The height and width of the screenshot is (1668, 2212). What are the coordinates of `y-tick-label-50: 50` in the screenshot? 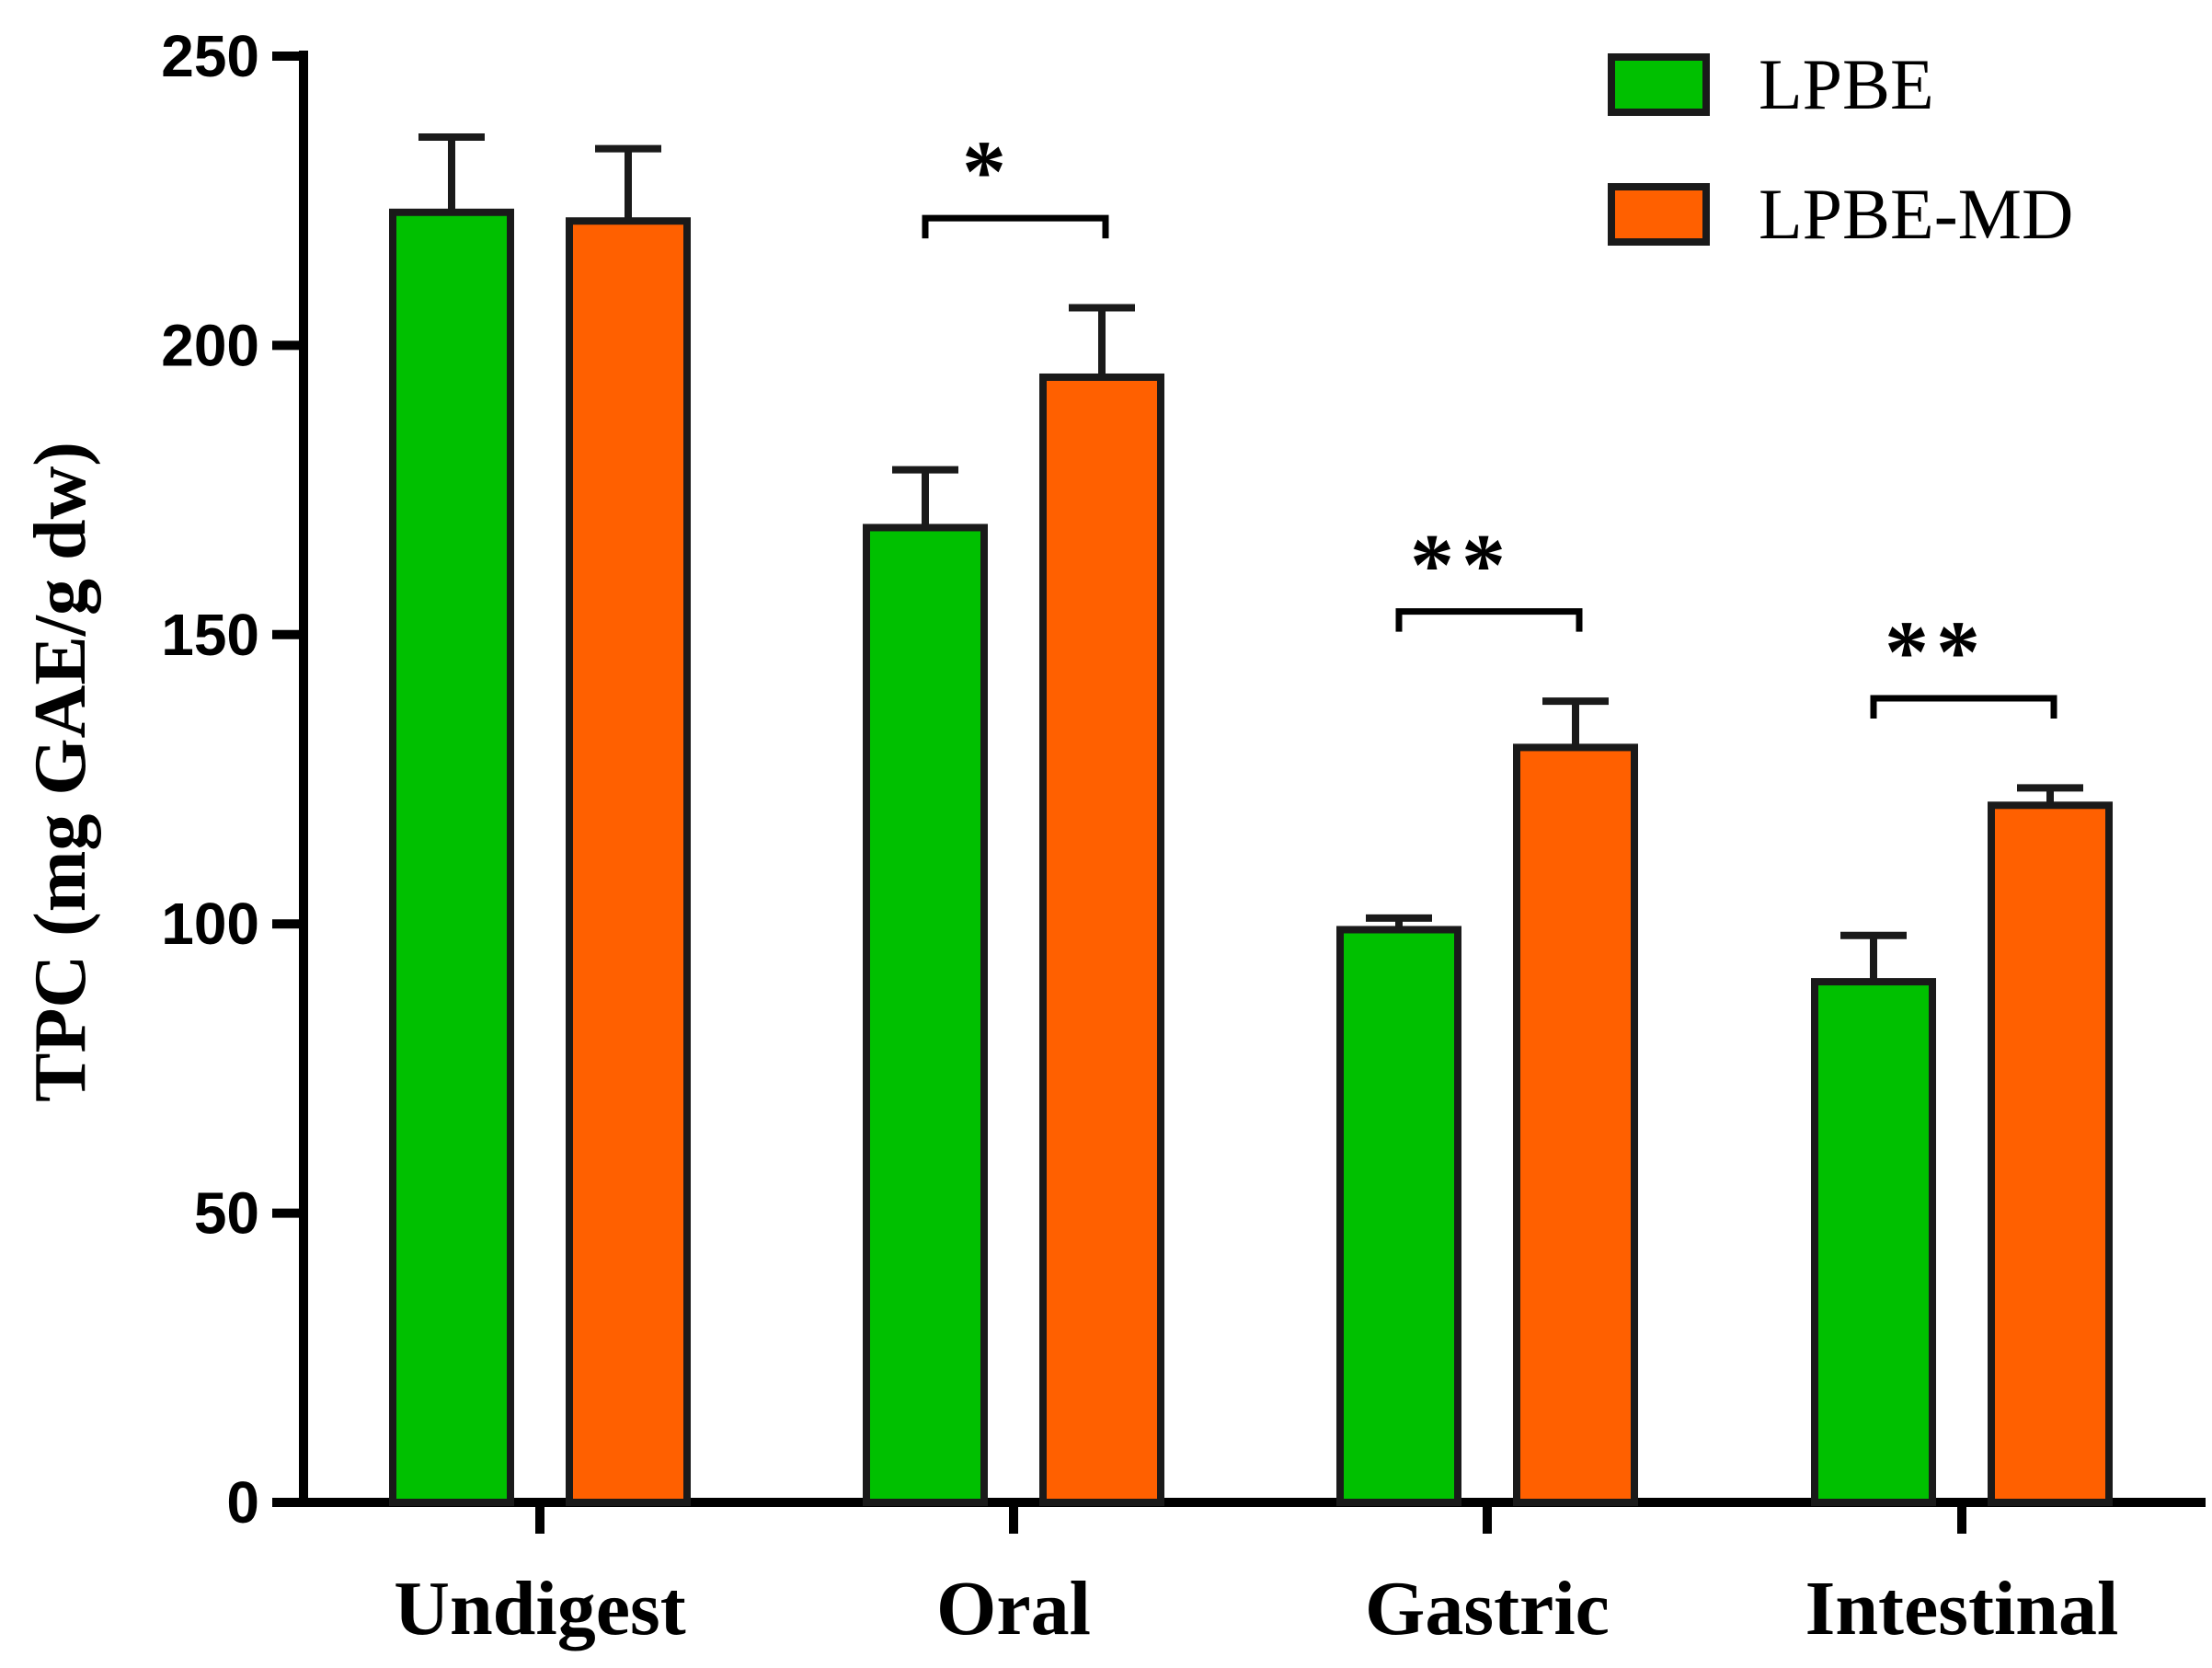 It's located at (227, 1213).